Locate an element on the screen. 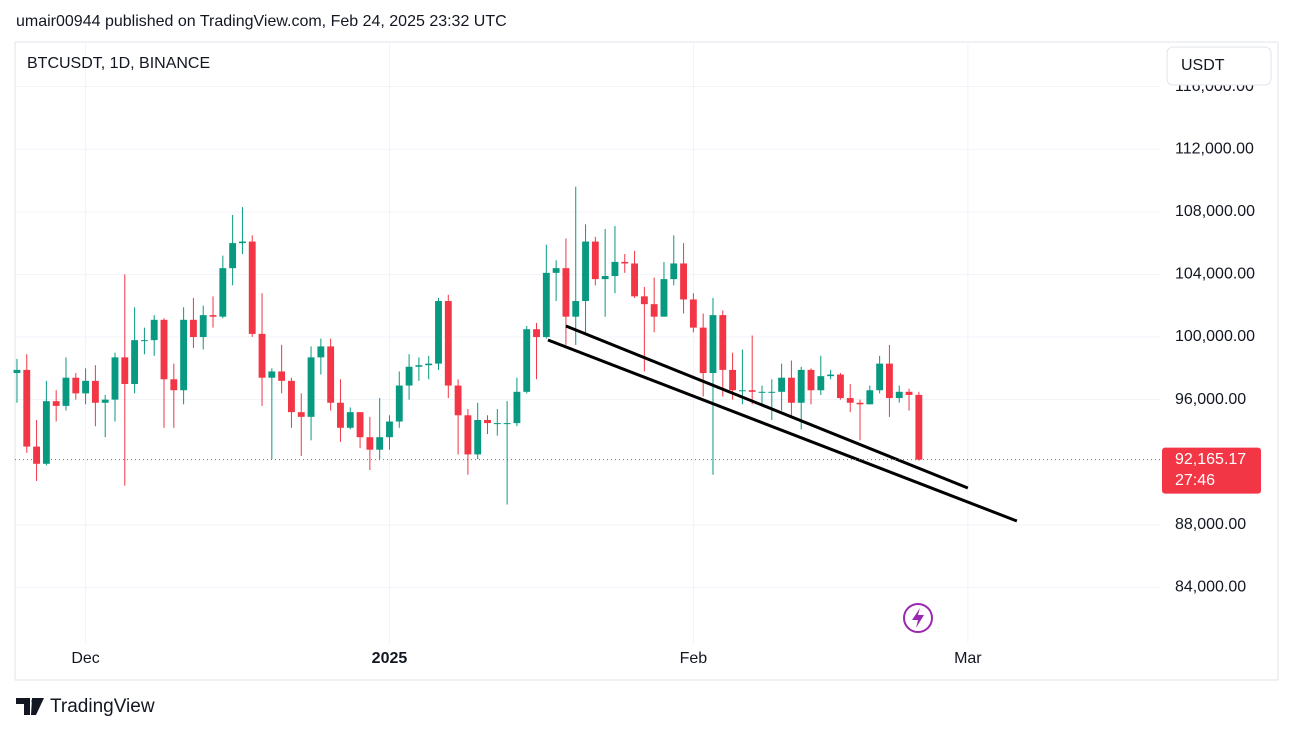 The height and width of the screenshot is (732, 1293). tradingview-logo: TradingView is located at coordinates (85, 706).